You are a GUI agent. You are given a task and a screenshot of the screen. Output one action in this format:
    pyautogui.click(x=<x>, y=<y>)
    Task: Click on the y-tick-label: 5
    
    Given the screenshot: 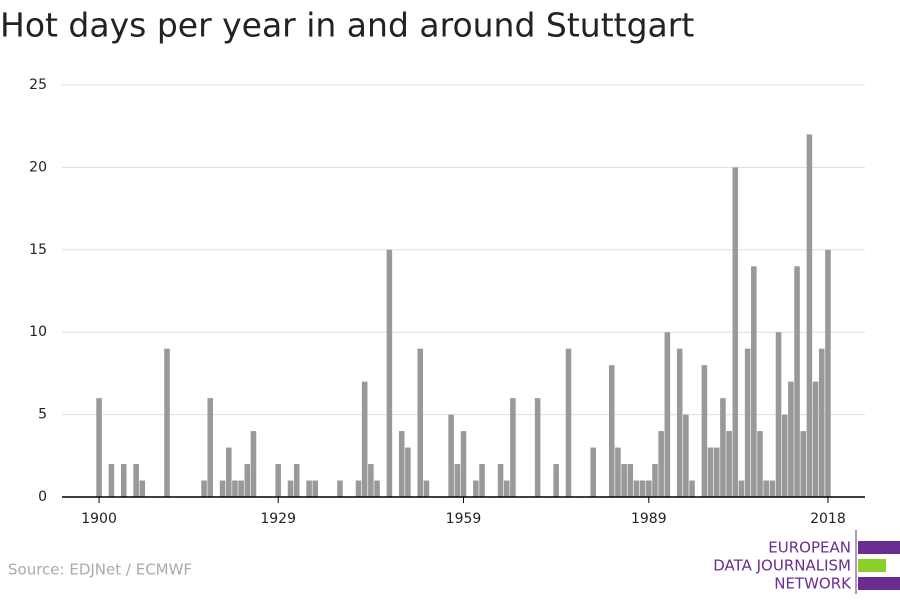 What is the action you would take?
    pyautogui.click(x=42, y=415)
    